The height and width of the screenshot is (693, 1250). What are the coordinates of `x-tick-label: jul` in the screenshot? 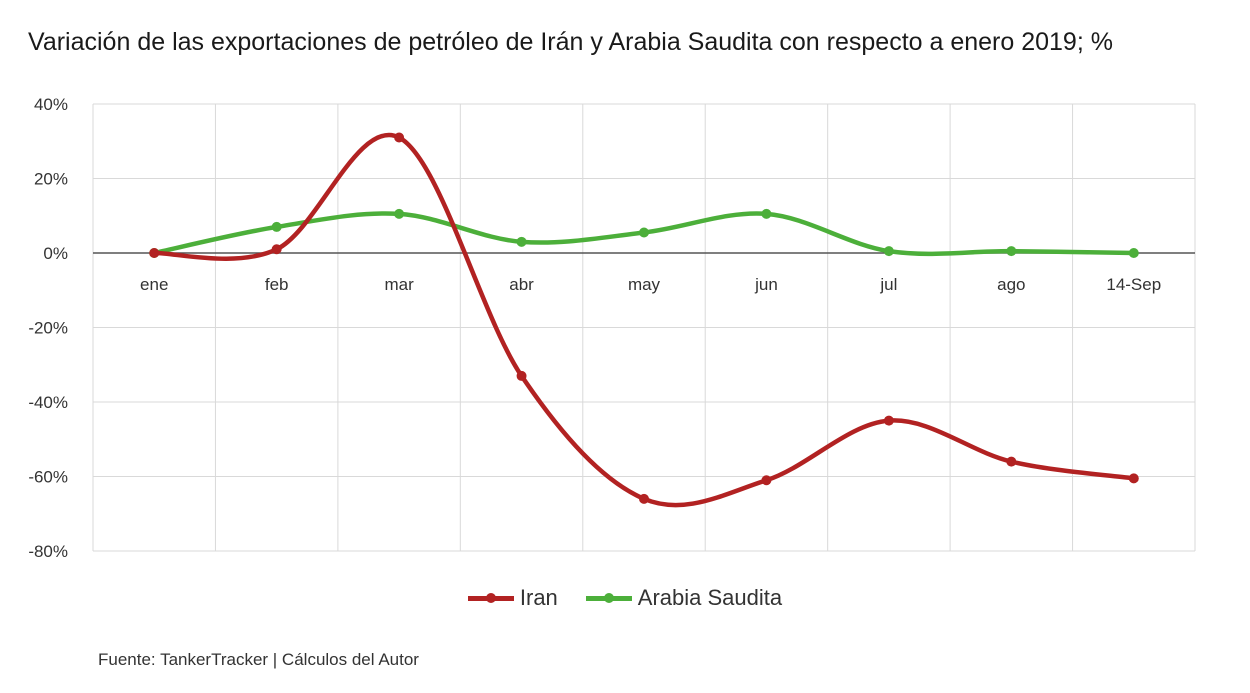 It's located at (888, 284).